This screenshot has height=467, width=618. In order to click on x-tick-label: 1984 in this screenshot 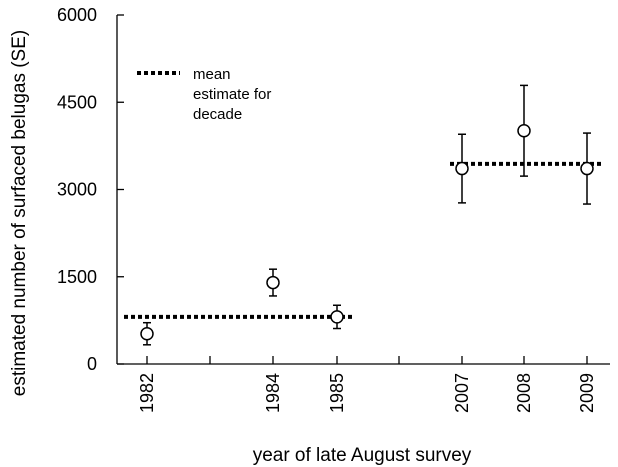, I will do `click(273, 393)`.